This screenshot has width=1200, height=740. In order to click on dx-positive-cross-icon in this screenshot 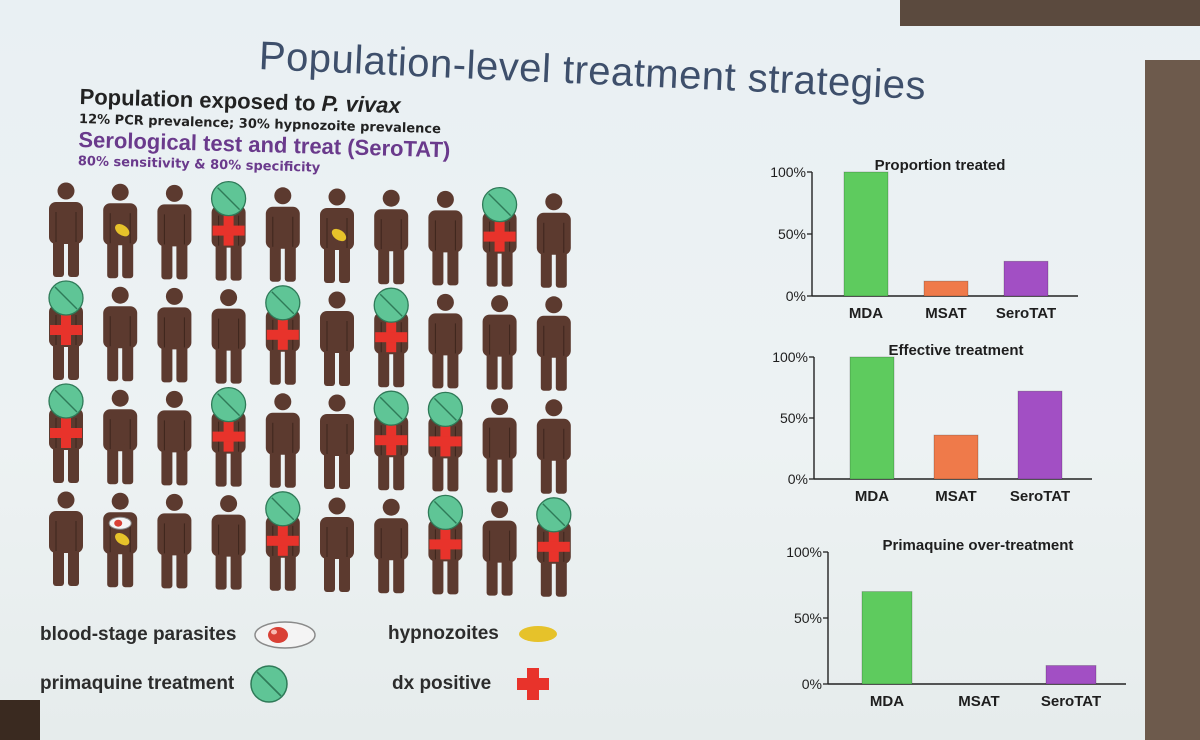, I will do `click(533, 684)`.